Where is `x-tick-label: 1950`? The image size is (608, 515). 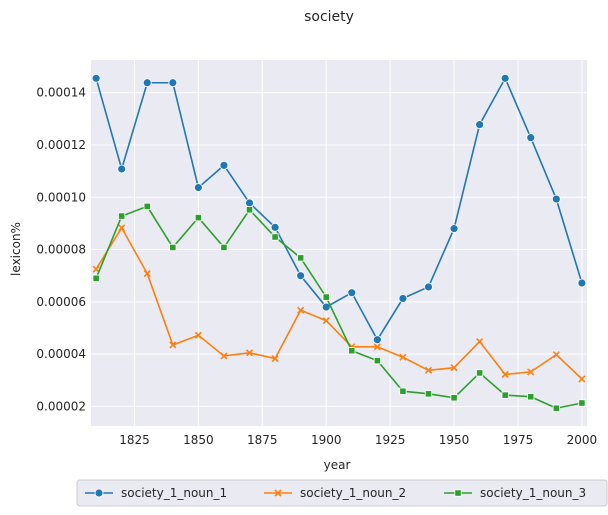
x-tick-label: 1950 is located at coordinates (454, 440).